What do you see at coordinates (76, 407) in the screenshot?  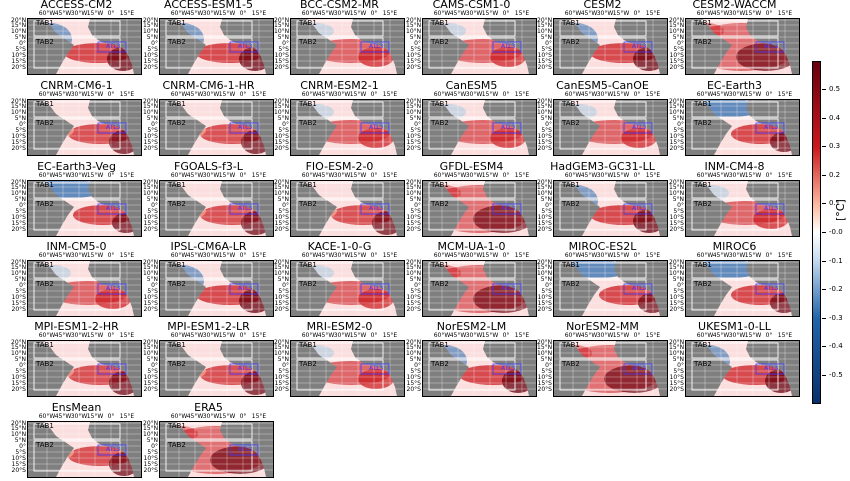 I see `panel-title: EnsMean` at bounding box center [76, 407].